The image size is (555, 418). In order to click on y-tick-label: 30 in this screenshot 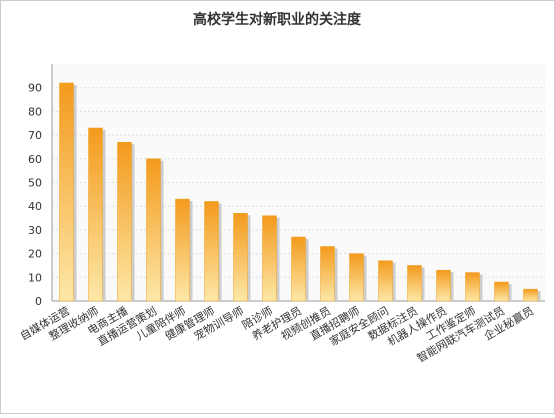, I will do `click(35, 230)`.